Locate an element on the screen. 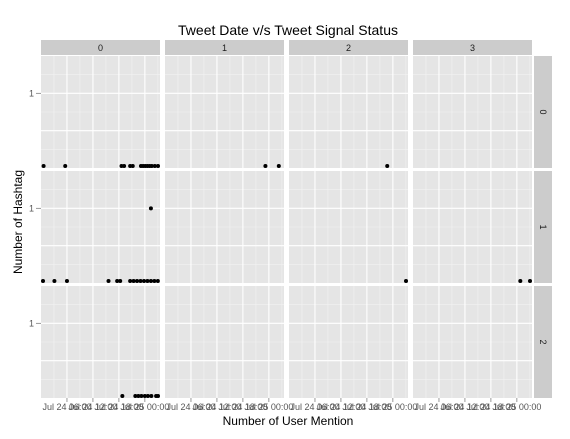  facet-strip-col-label: 3 is located at coordinates (472, 48).